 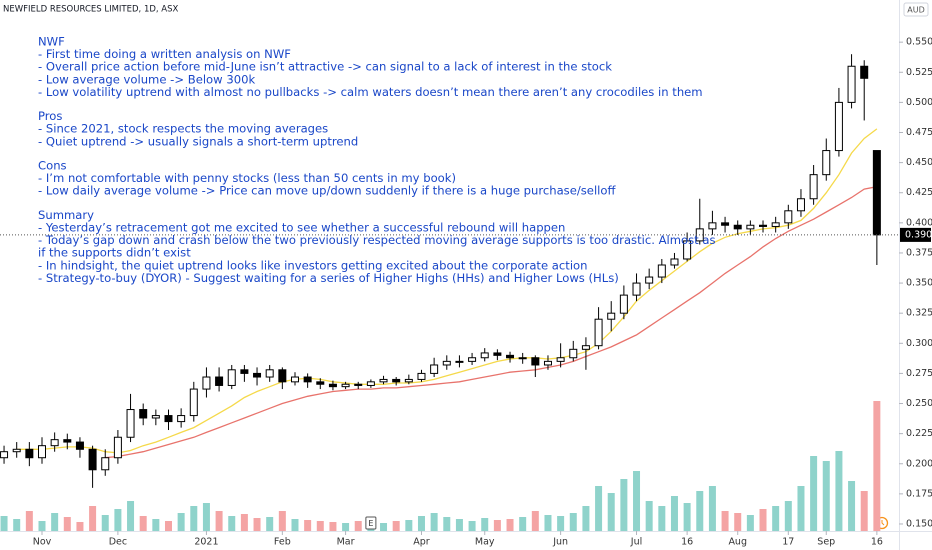 I want to click on currency: AUD, so click(x=916, y=10).